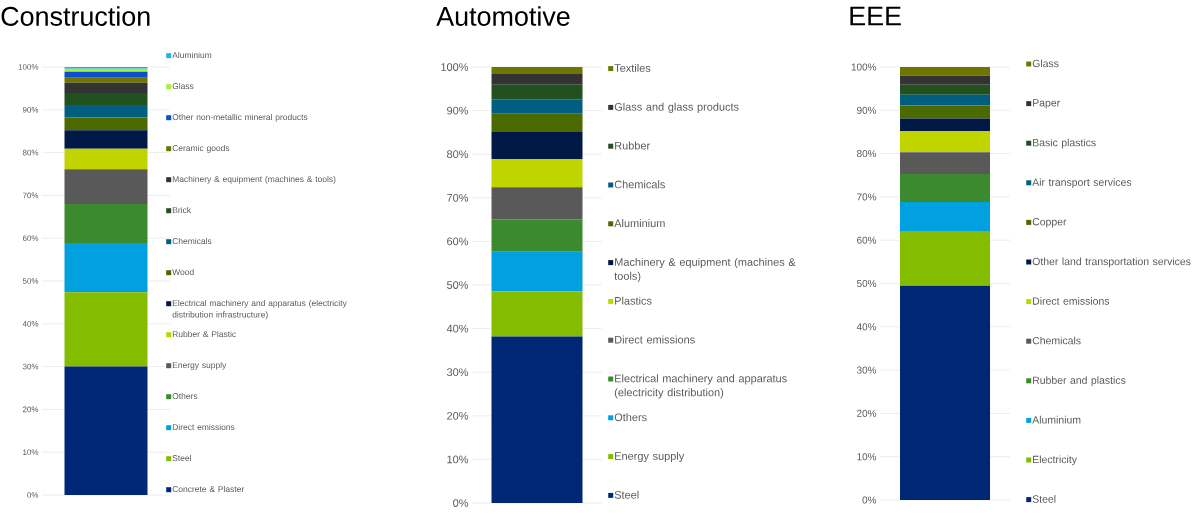 The image size is (1200, 522). What do you see at coordinates (1064, 143) in the screenshot?
I see `legend-label: Basic plastics` at bounding box center [1064, 143].